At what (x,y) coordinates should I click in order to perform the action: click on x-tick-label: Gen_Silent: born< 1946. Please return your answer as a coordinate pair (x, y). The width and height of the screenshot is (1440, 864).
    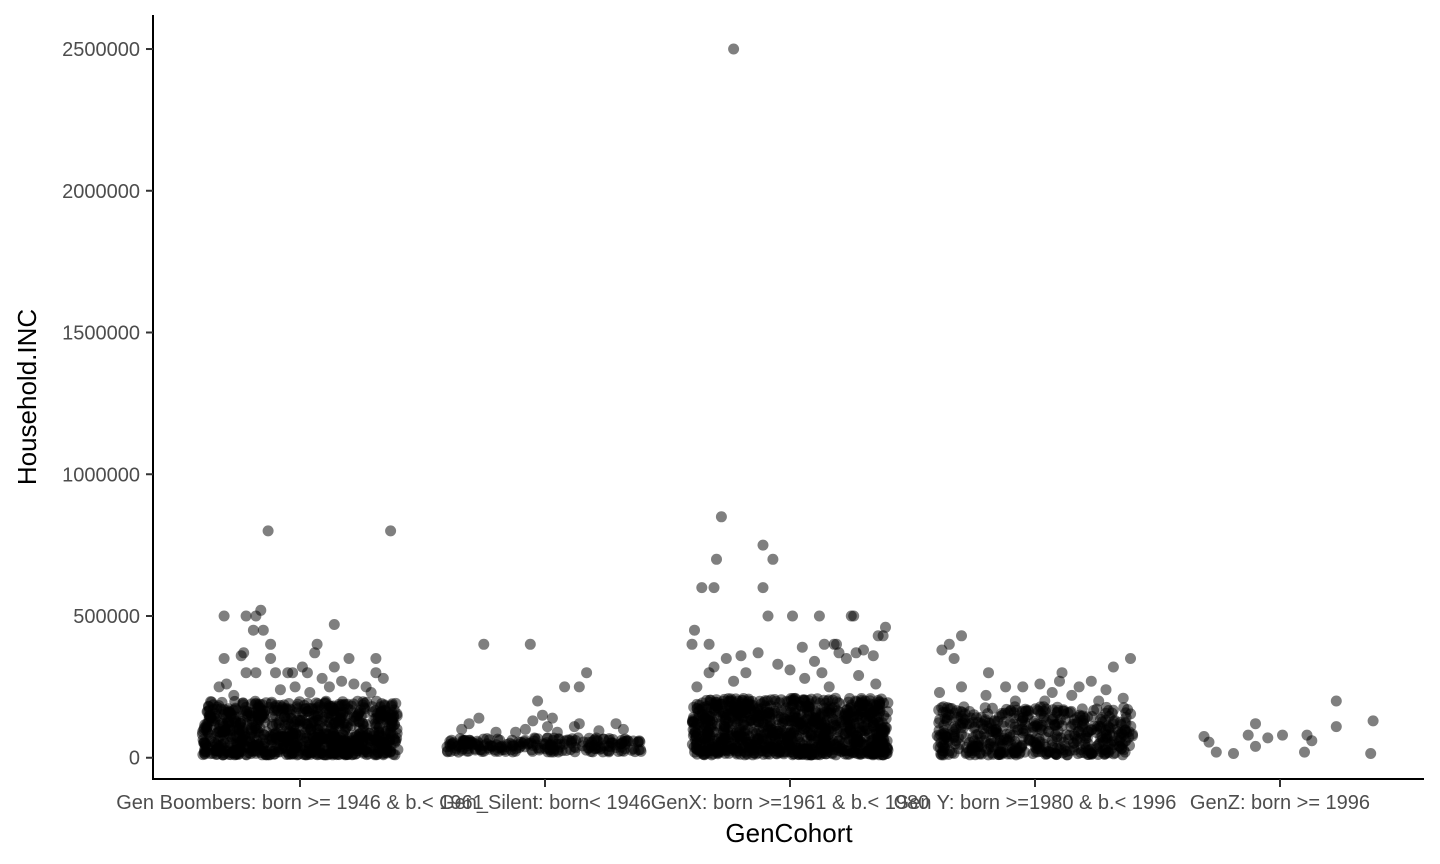
    Looking at the image, I should click on (545, 803).